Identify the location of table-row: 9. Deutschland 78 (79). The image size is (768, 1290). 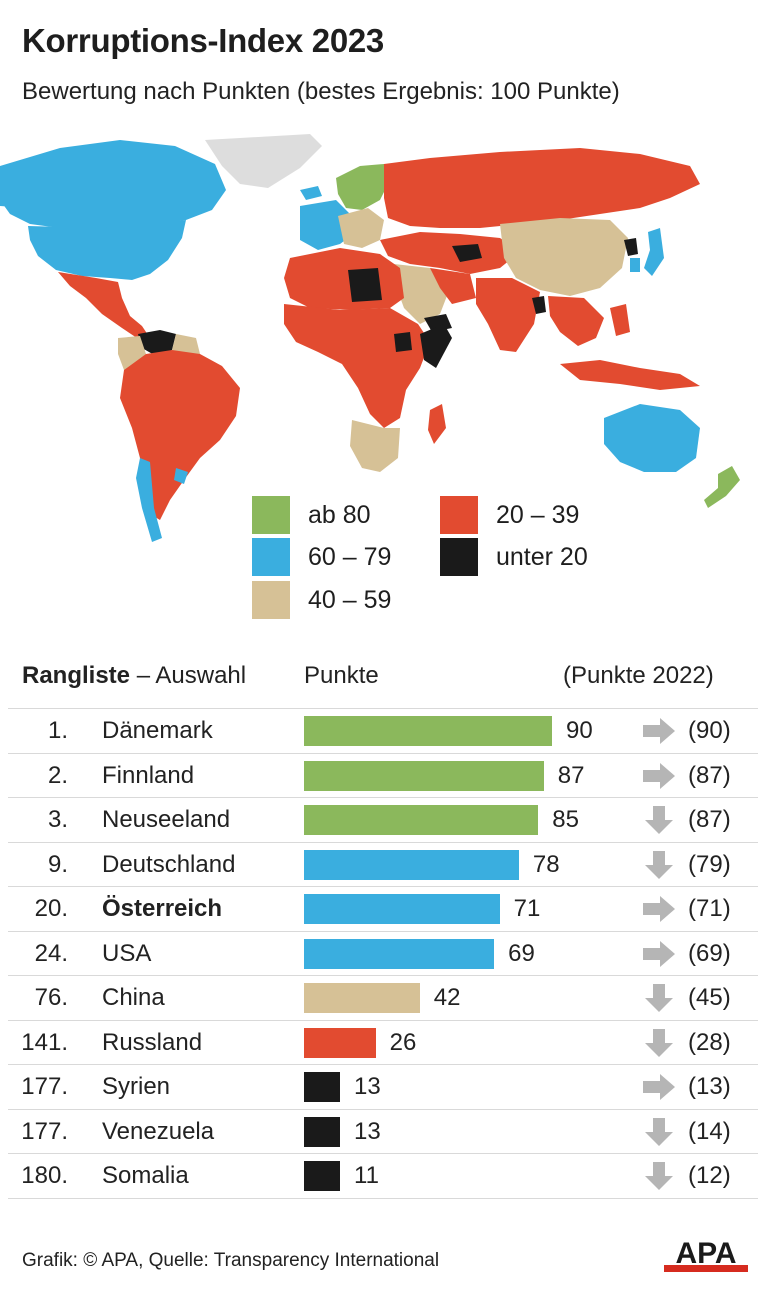
(383, 864).